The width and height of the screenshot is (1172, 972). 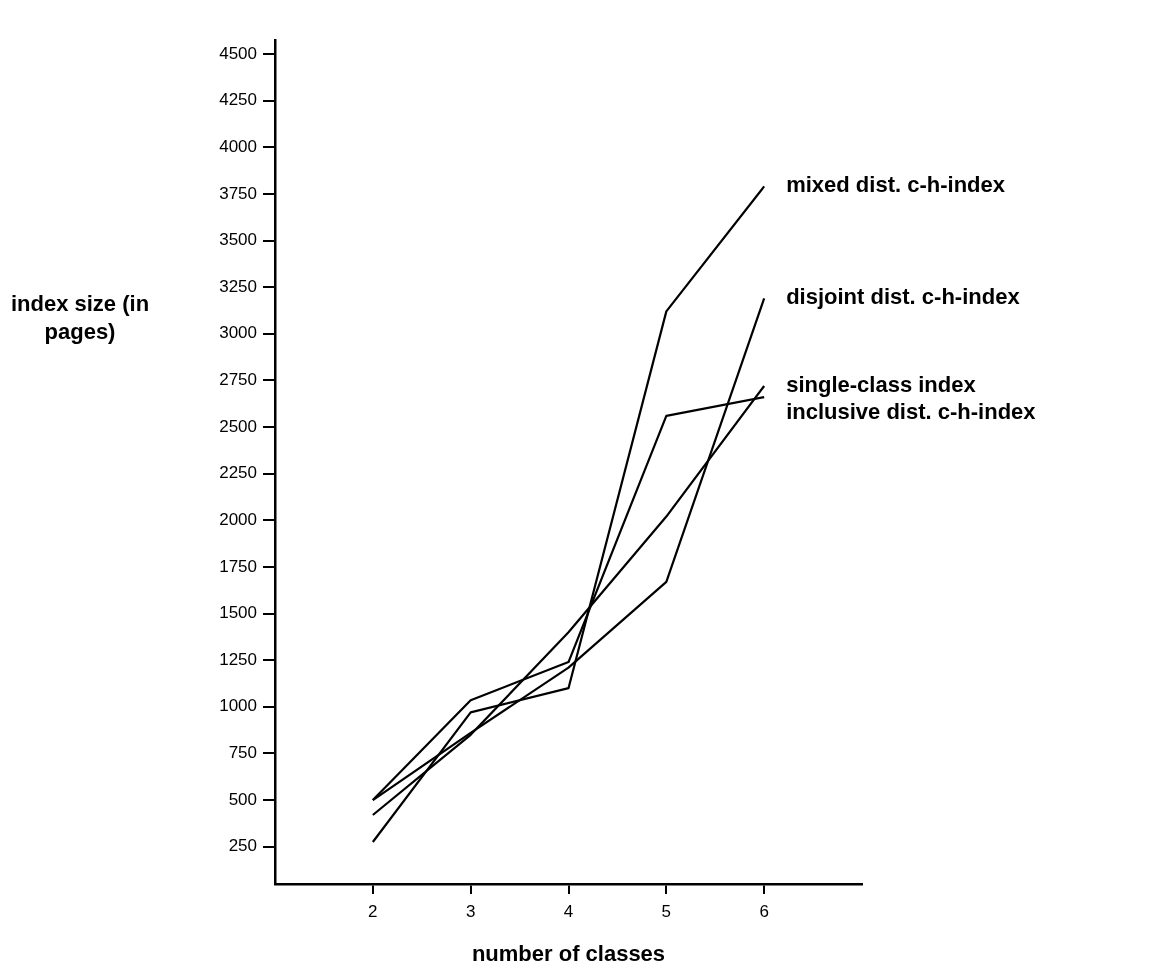 What do you see at coordinates (238, 706) in the screenshot?
I see `y-tick-label: 1000` at bounding box center [238, 706].